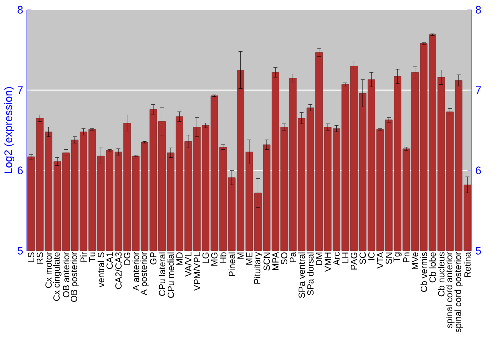 The image size is (500, 350). What do you see at coordinates (337, 259) in the screenshot?
I see `x-tick-label: Arc` at bounding box center [337, 259].